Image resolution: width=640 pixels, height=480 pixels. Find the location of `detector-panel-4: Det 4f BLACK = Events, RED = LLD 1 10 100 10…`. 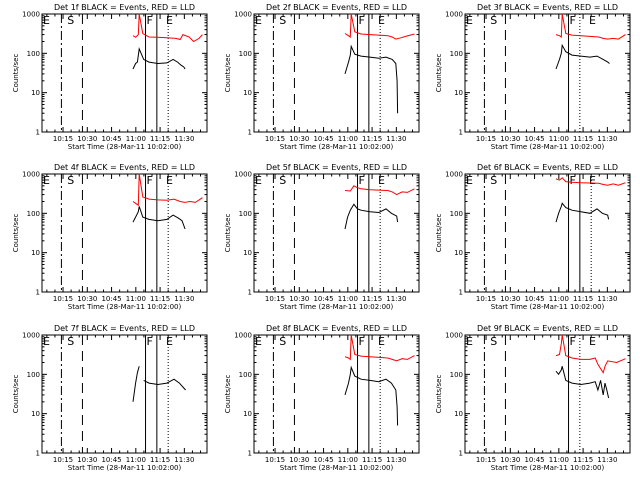

detector-panel-4: Det 4f BLACK = Events, RED = LLD 1 10 100 10… is located at coordinates (110, 237).